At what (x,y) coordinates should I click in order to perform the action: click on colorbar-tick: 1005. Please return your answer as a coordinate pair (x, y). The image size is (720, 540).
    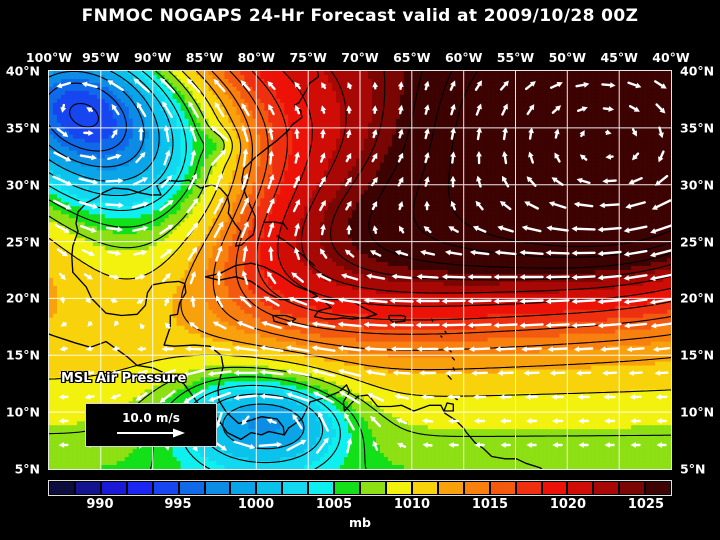
    Looking at the image, I should click on (334, 504).